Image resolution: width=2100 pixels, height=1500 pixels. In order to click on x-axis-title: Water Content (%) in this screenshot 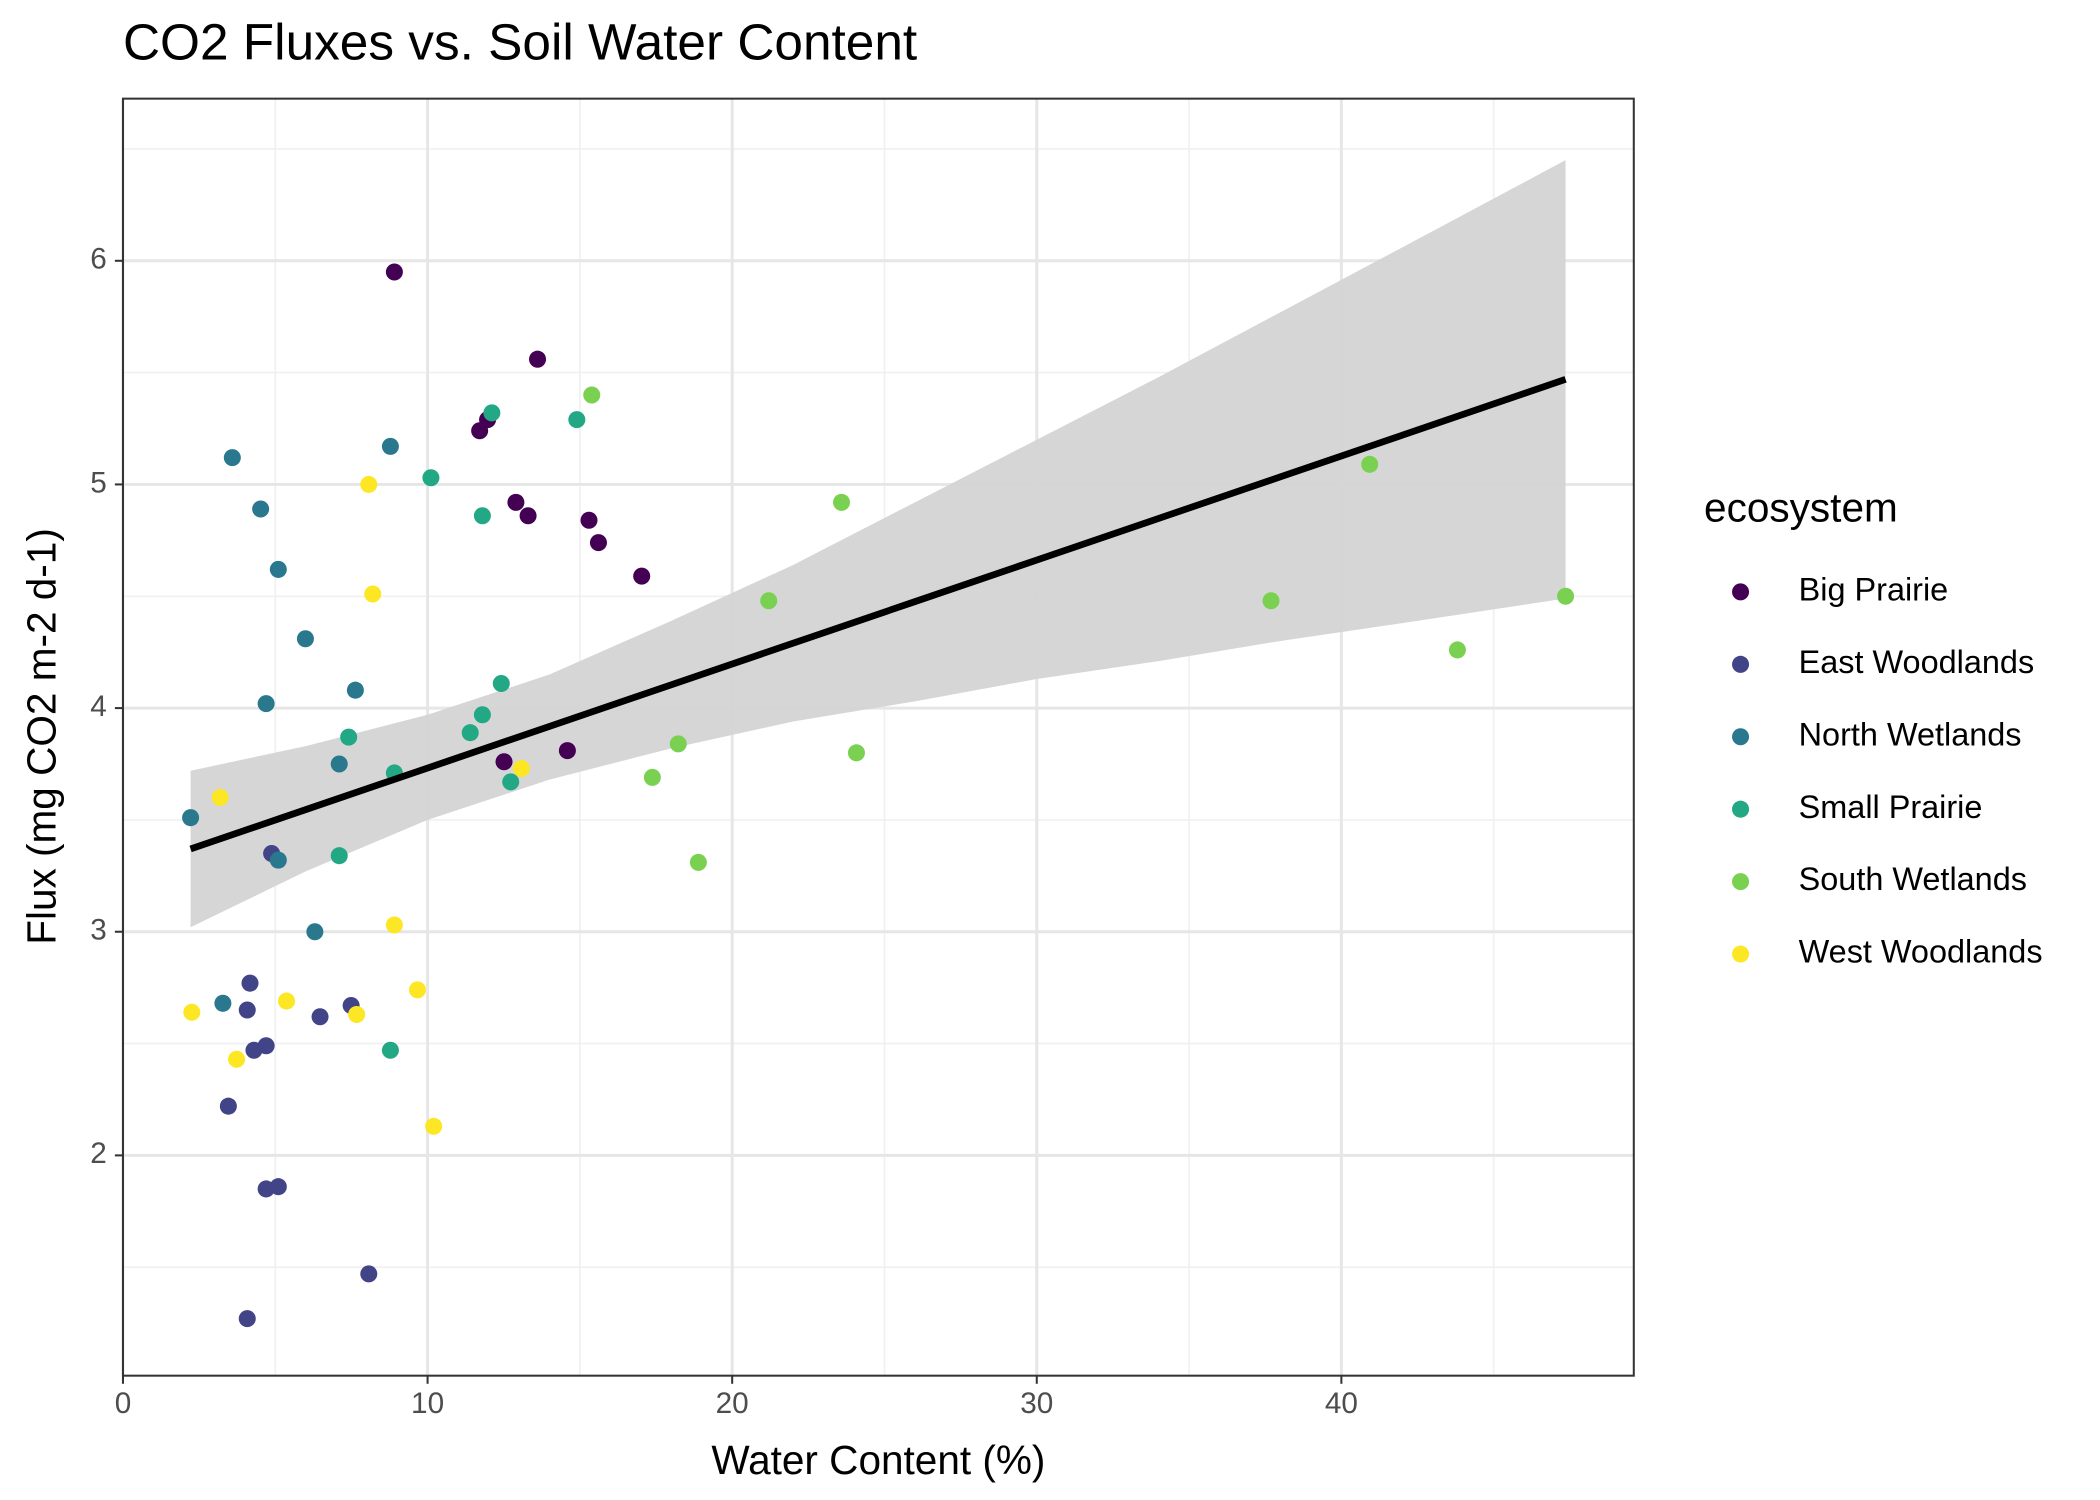, I will do `click(878, 1460)`.